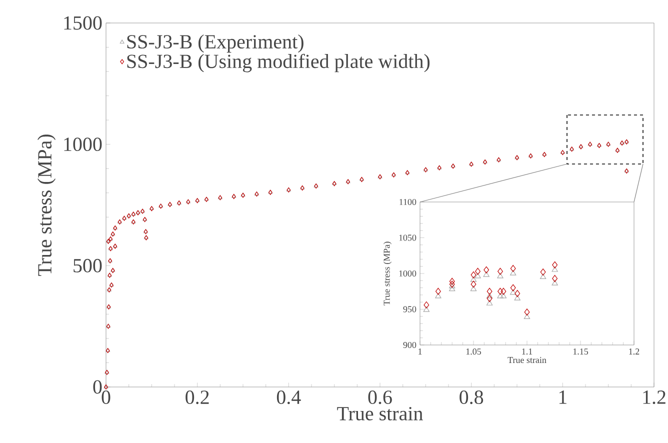 The height and width of the screenshot is (443, 668). I want to click on y-tick-label: 500, so click(88, 265).